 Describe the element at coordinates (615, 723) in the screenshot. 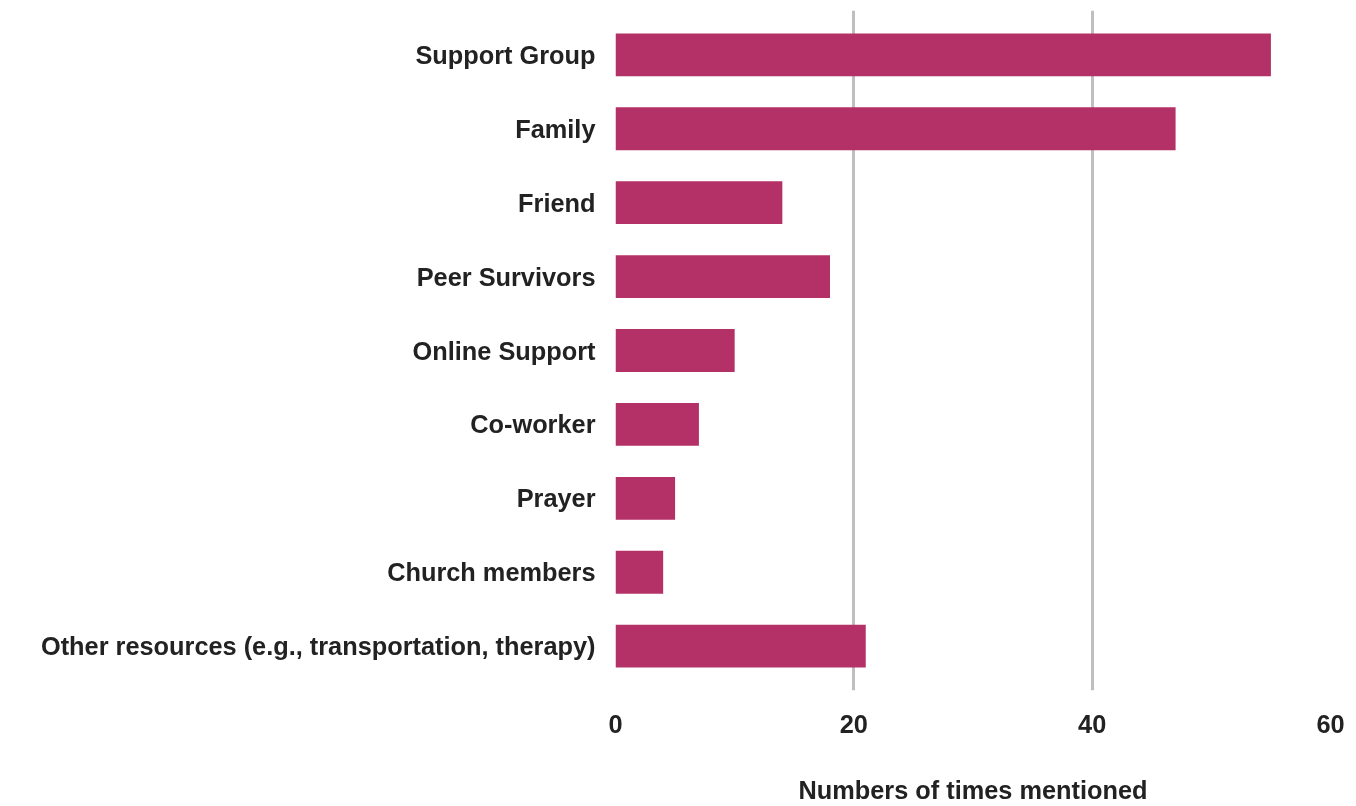

I see `x-tick-label: 0` at that location.